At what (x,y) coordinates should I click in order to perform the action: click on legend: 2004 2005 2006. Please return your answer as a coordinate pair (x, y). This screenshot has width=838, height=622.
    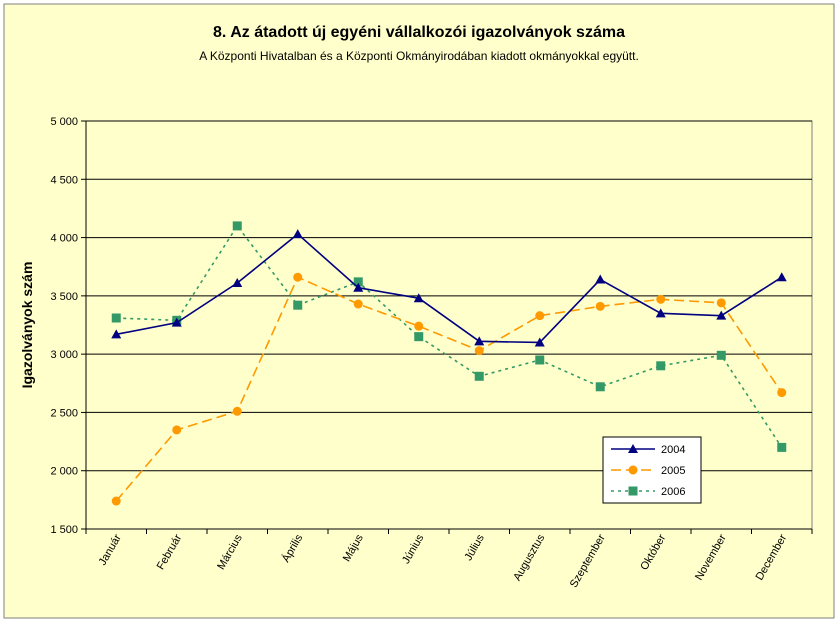
    Looking at the image, I should click on (652, 470).